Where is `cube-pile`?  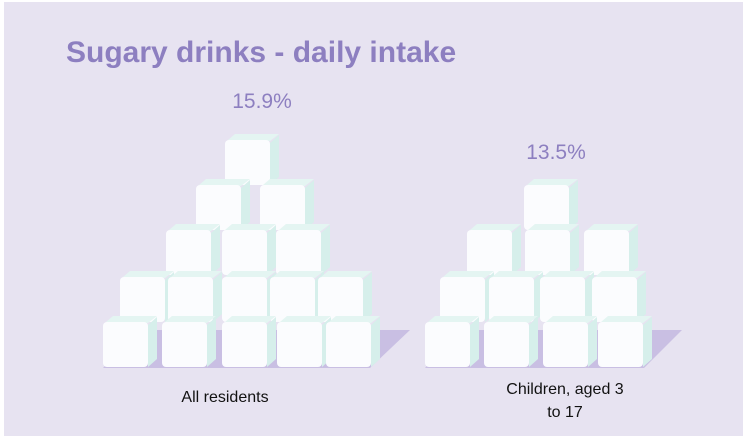 cube-pile is located at coordinates (553, 273).